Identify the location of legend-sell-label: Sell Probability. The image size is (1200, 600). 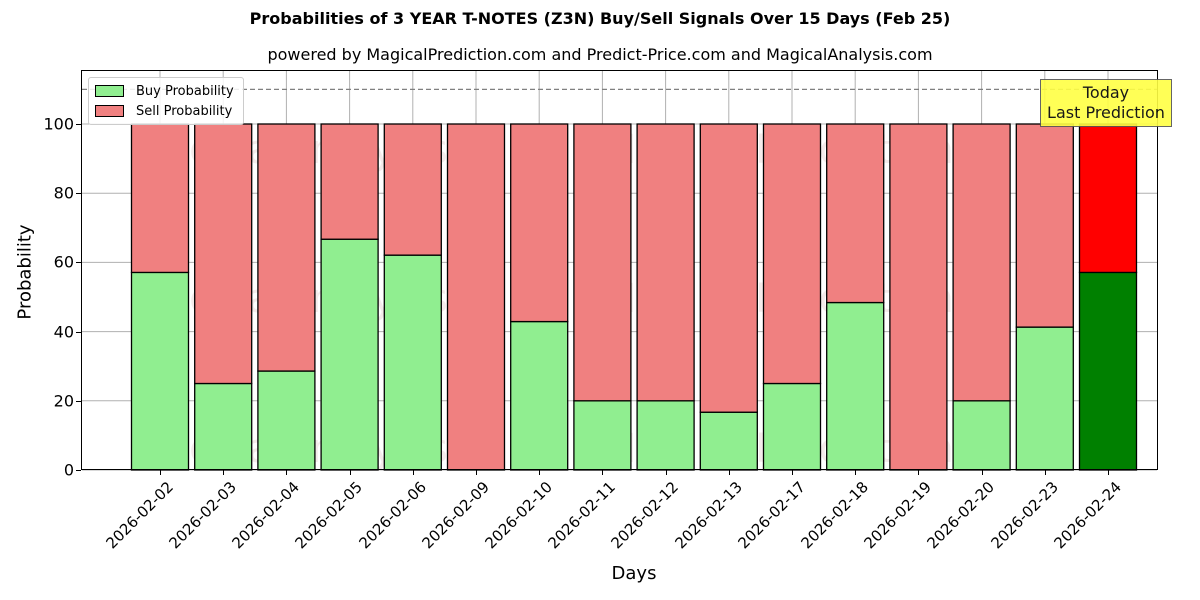
(184, 111).